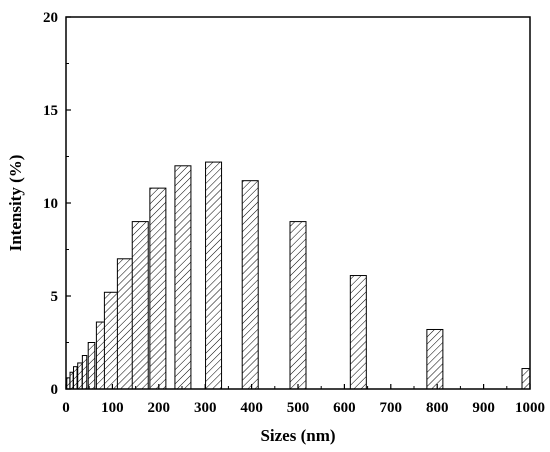 This screenshot has height=452, width=550. Describe the element at coordinates (50, 204) in the screenshot. I see `y-tick-label: 10` at that location.